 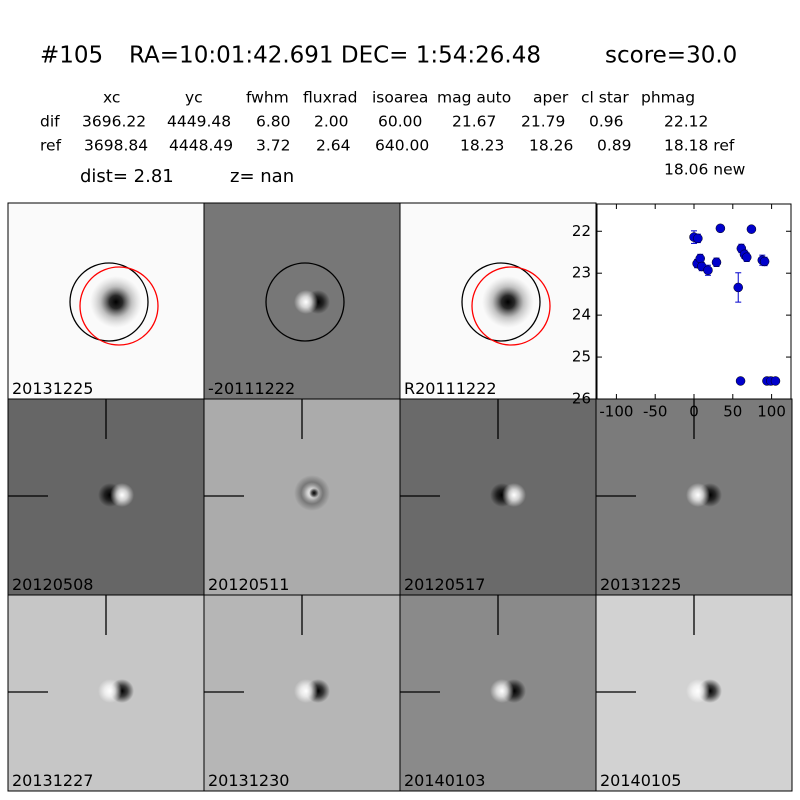 What do you see at coordinates (581, 399) in the screenshot?
I see `y-tick-label: 26` at bounding box center [581, 399].